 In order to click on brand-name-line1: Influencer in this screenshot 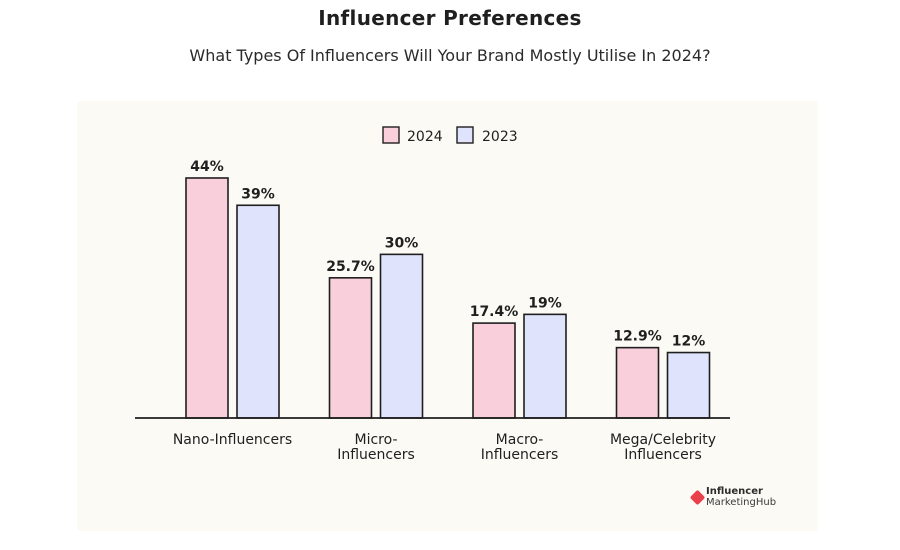, I will do `click(734, 491)`.